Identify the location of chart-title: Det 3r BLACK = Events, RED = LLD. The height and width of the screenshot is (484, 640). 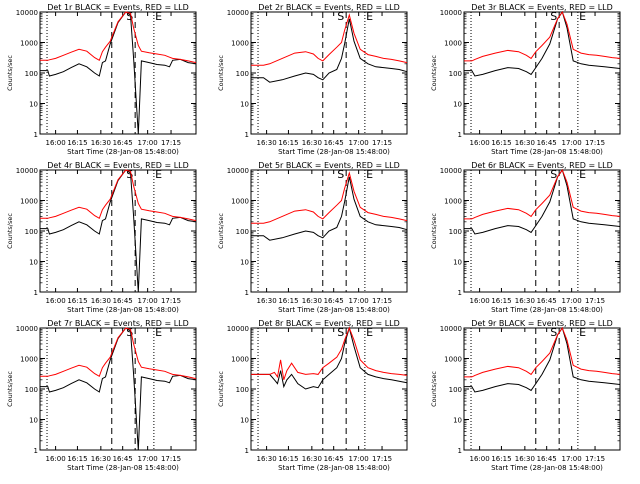
(542, 7).